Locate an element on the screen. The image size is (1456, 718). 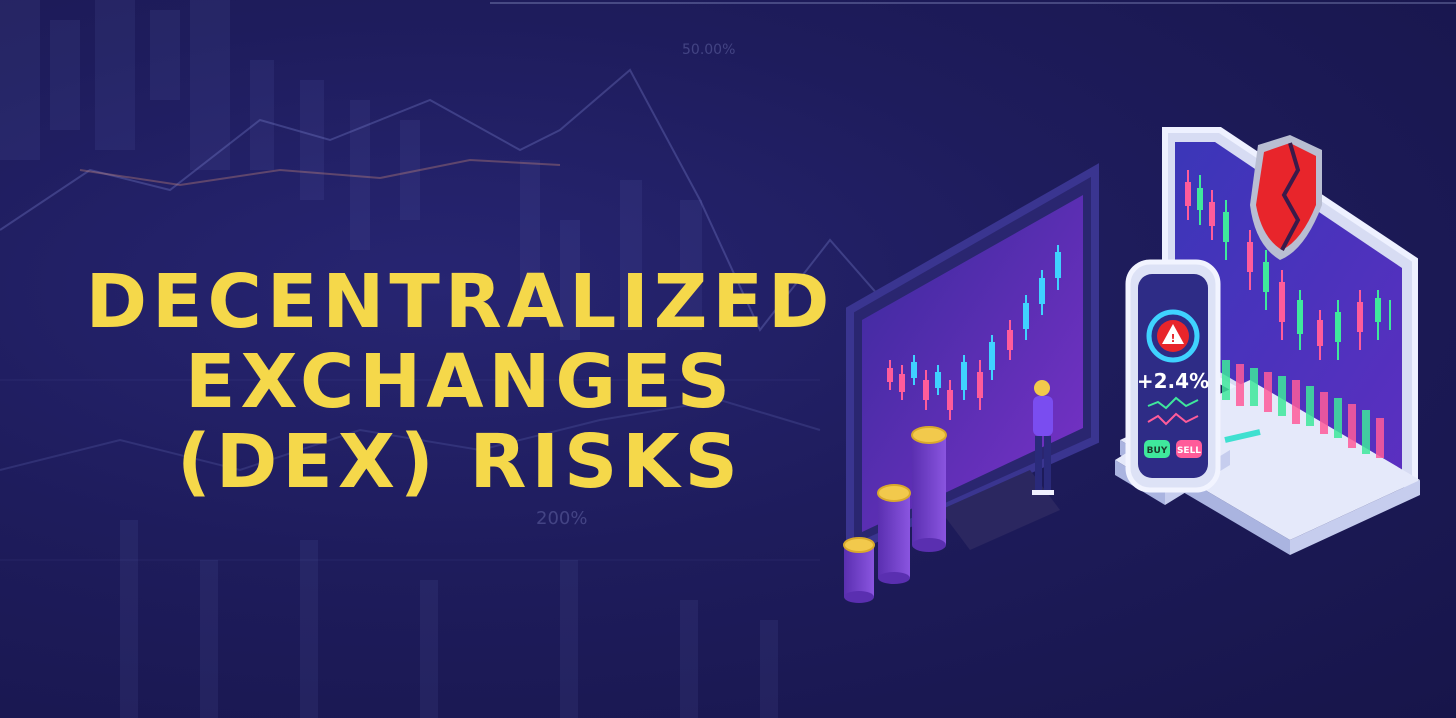
sell-button-label: SELL is located at coordinates (1189, 451).